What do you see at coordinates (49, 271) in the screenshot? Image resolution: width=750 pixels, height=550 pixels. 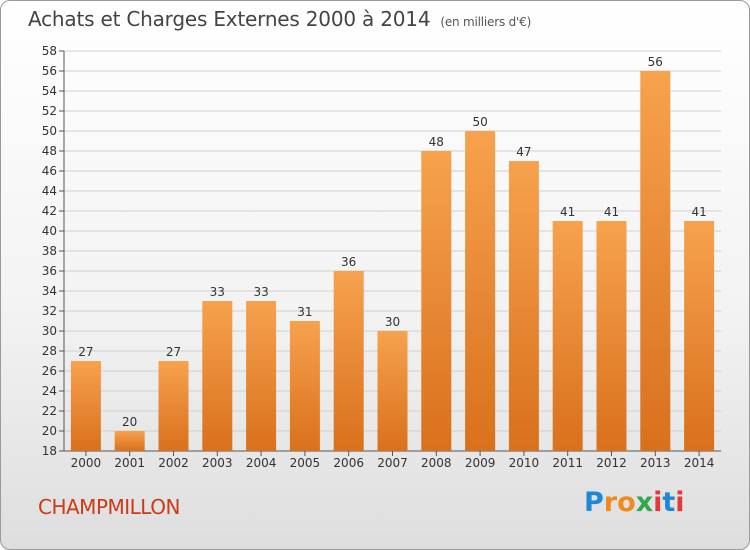 I see `y-tick-label: 36` at bounding box center [49, 271].